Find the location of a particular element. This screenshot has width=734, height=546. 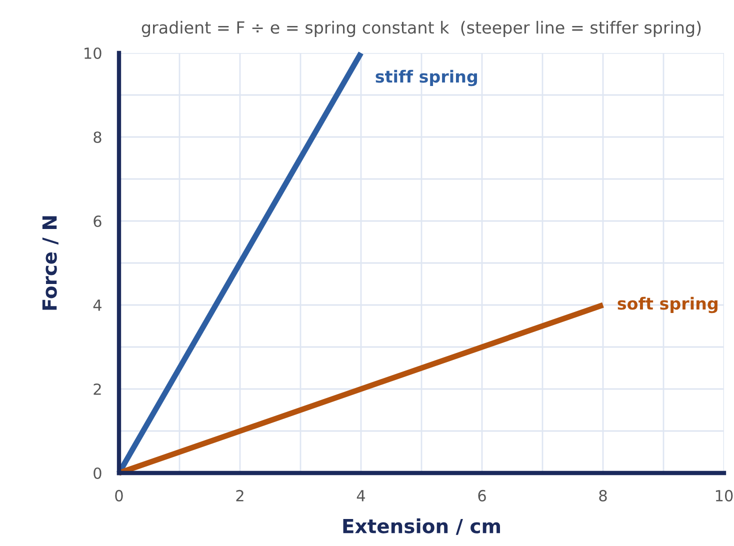

x-tick-label: 2 is located at coordinates (240, 496).